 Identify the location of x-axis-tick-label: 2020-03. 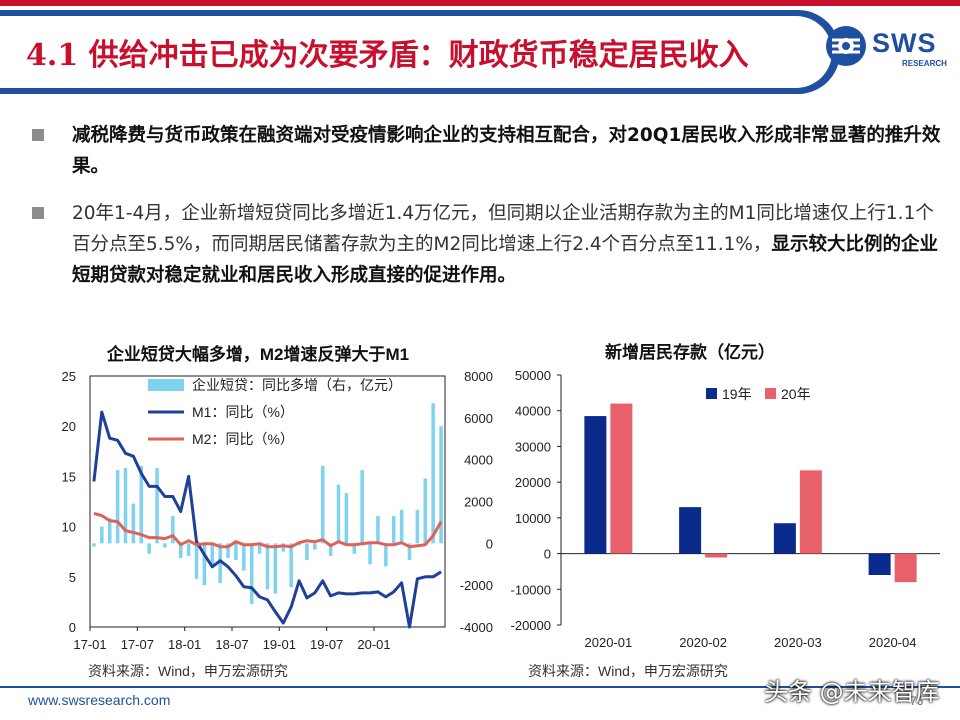
(798, 642).